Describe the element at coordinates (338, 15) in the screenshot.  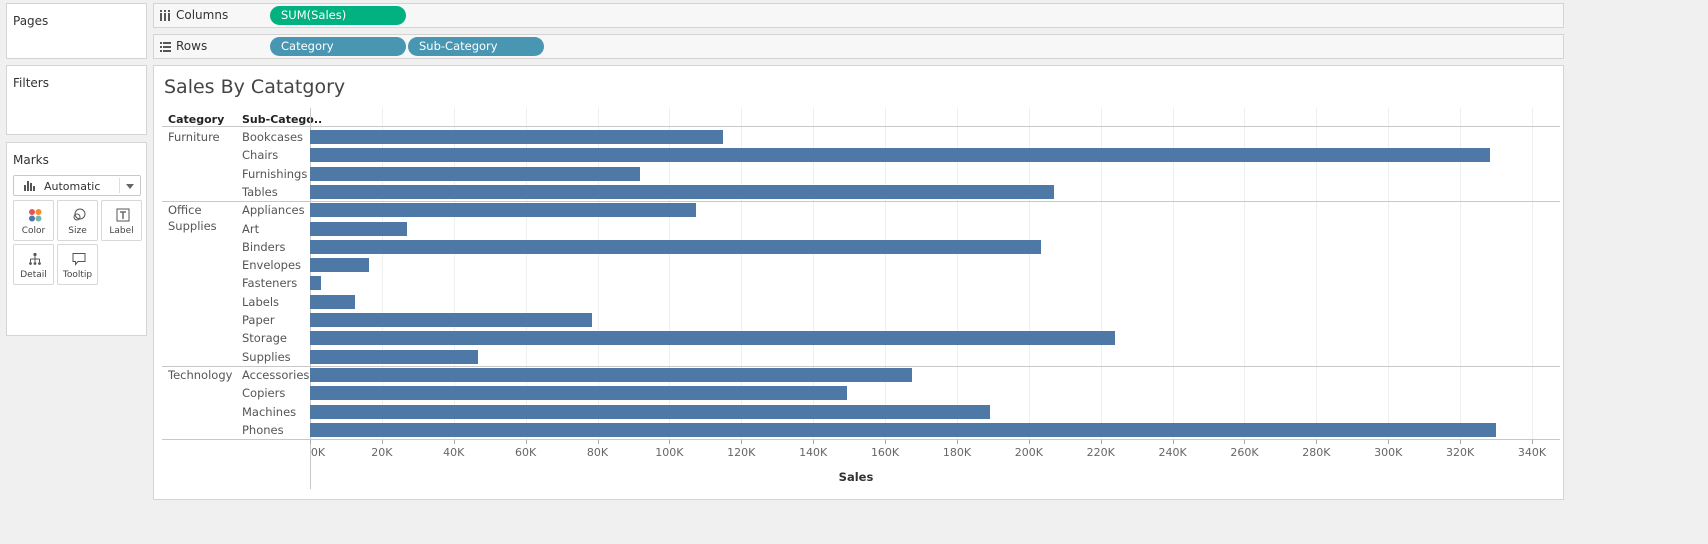
I see `pill-sum-sales: SUM(Sales)` at that location.